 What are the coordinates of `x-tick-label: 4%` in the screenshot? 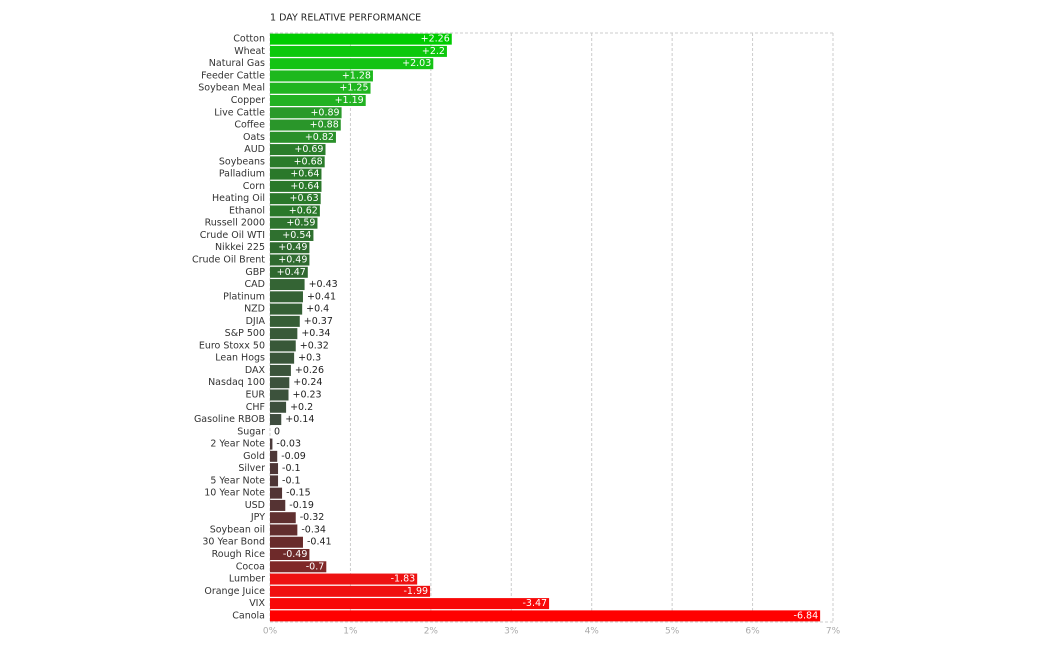 It's located at (592, 632).